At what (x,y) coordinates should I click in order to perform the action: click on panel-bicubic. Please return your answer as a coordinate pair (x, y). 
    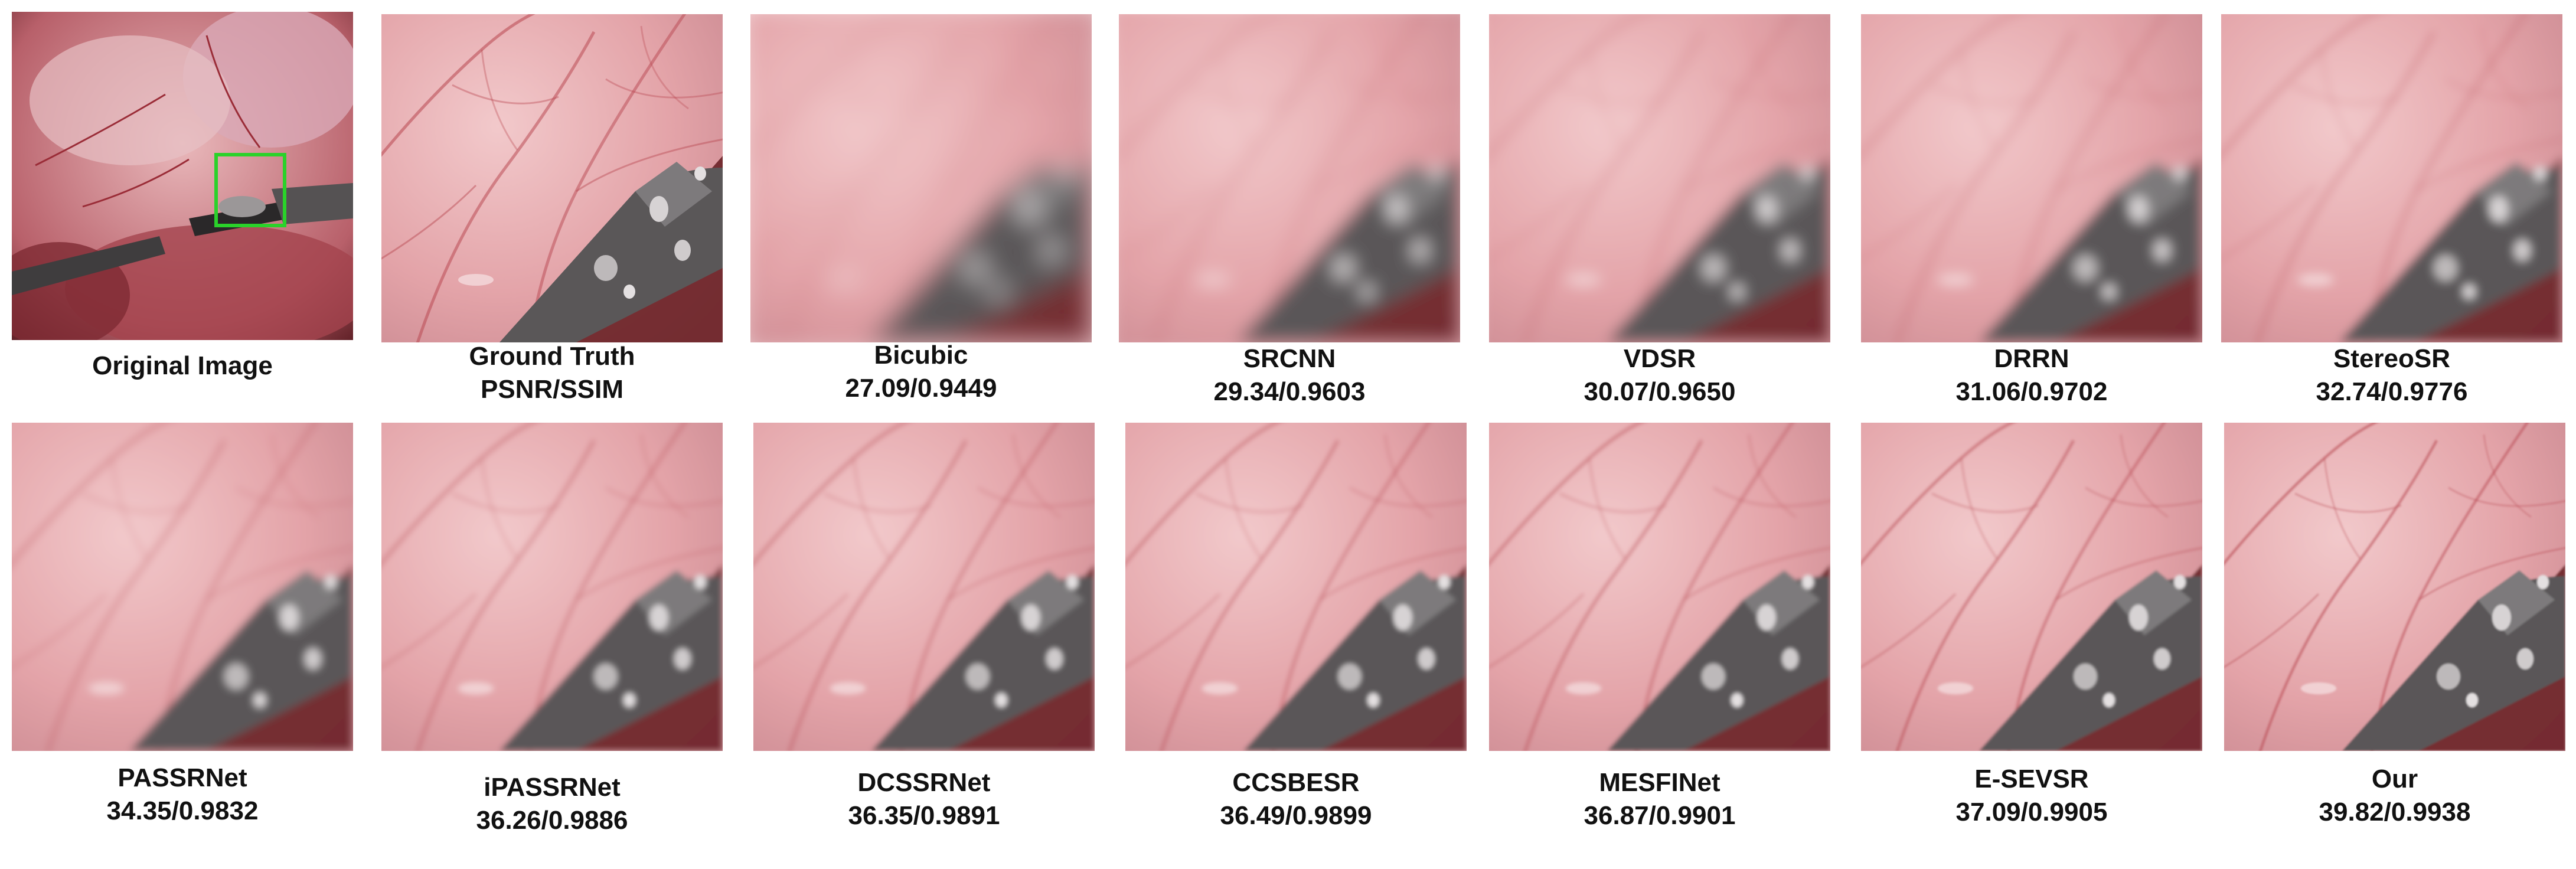
    Looking at the image, I should click on (921, 178).